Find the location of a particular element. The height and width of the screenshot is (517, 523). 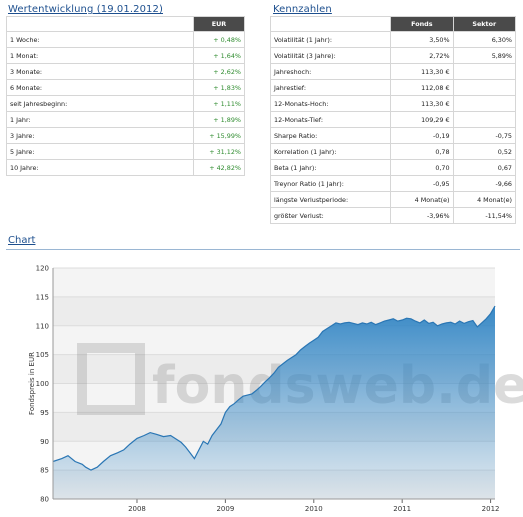

row-label: Volatilität (1 Jahr): is located at coordinates (330, 39).